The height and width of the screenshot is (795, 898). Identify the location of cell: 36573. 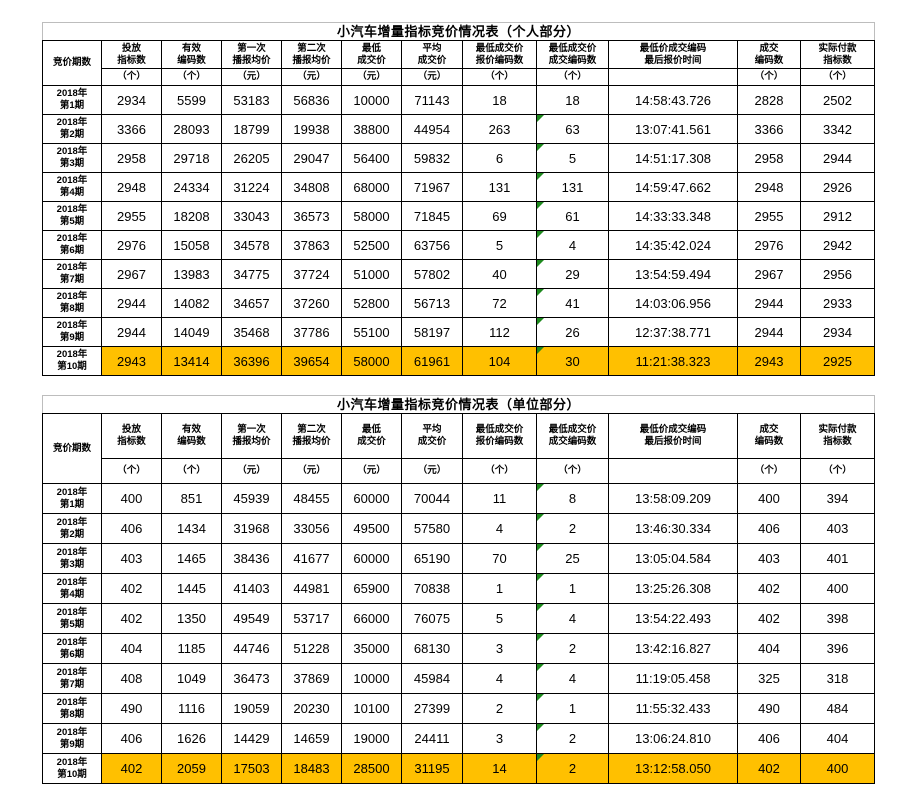
(311, 216).